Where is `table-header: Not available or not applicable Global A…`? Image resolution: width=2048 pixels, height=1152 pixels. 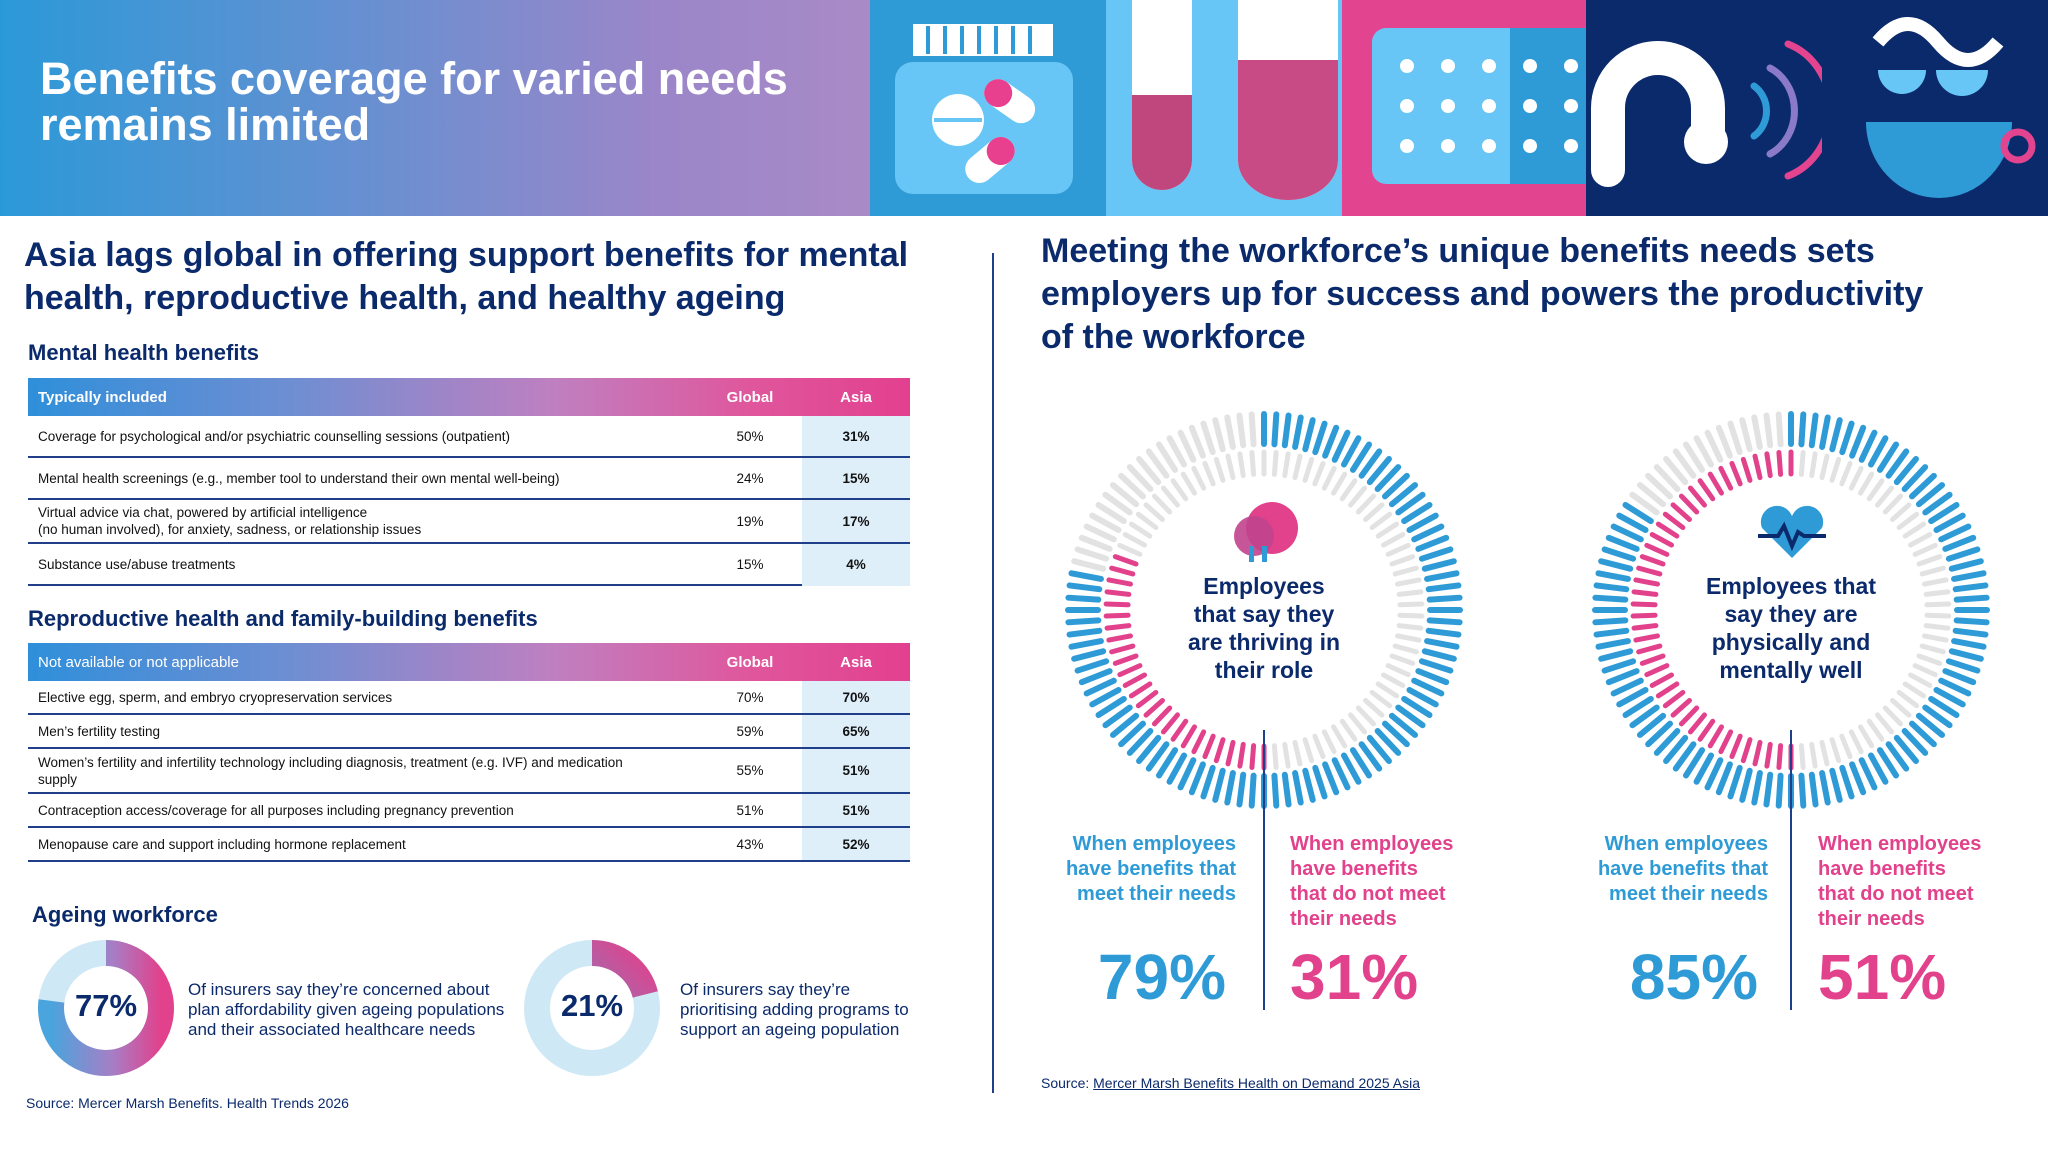
table-header: Not available or not applicable Global A… is located at coordinates (469, 662).